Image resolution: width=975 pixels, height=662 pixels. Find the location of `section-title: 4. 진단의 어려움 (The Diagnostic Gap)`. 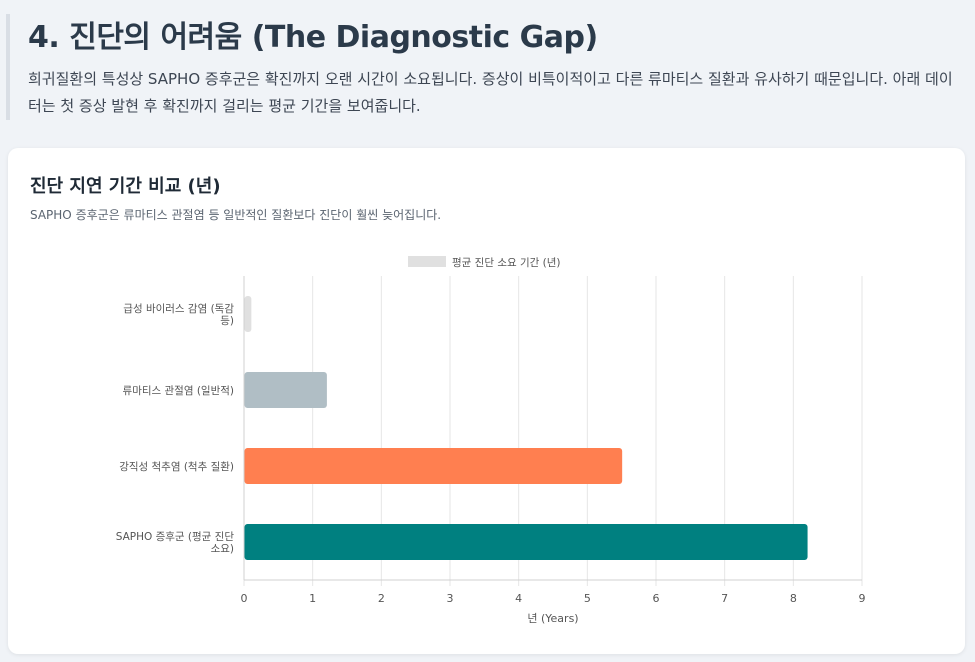

section-title: 4. 진단의 어려움 (The Diagnostic Gap) is located at coordinates (313, 37).